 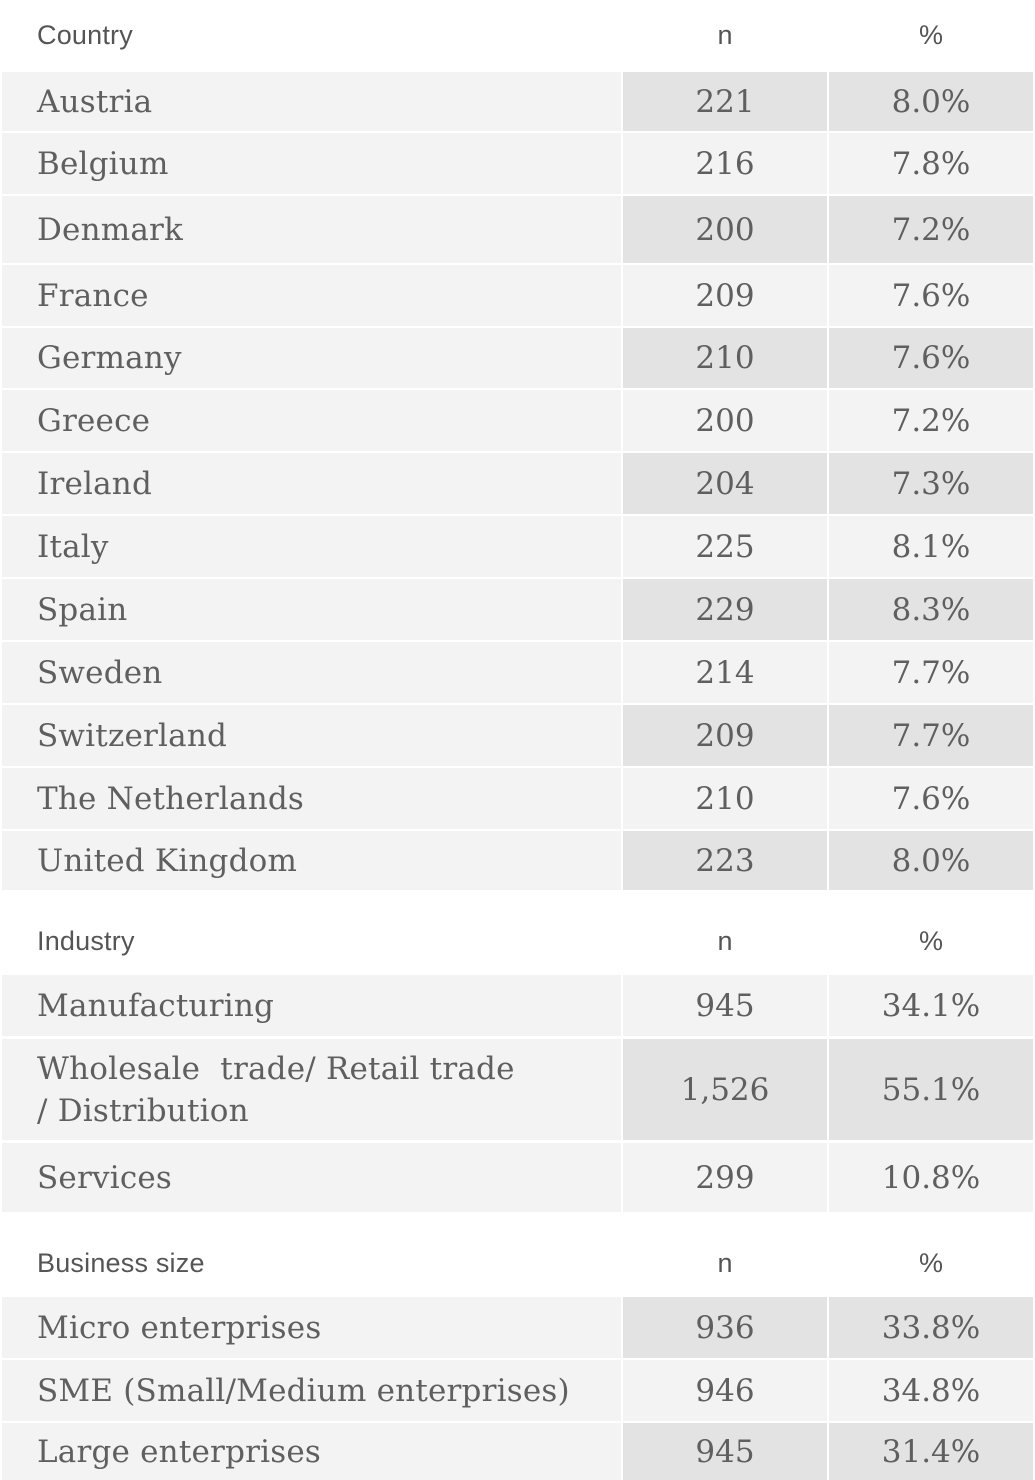 I want to click on table-row: Belgium 216 7.8%, so click(x=517, y=163).